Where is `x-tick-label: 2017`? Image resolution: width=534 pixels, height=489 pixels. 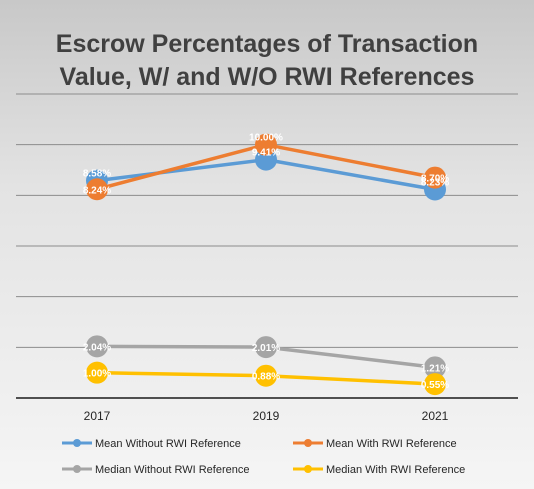
x-tick-label: 2017 is located at coordinates (97, 416).